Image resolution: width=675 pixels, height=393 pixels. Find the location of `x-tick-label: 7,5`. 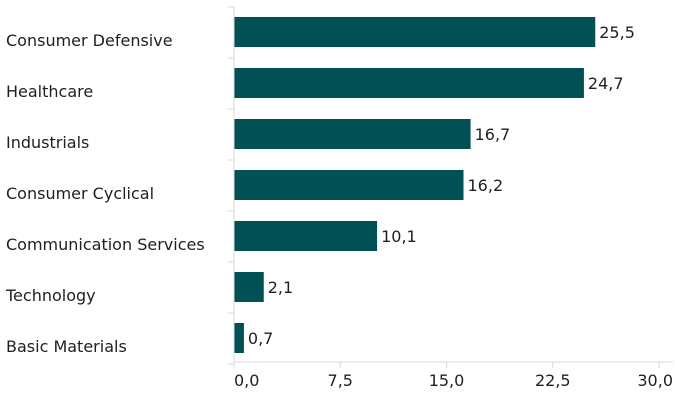

x-tick-label: 7,5 is located at coordinates (340, 380).